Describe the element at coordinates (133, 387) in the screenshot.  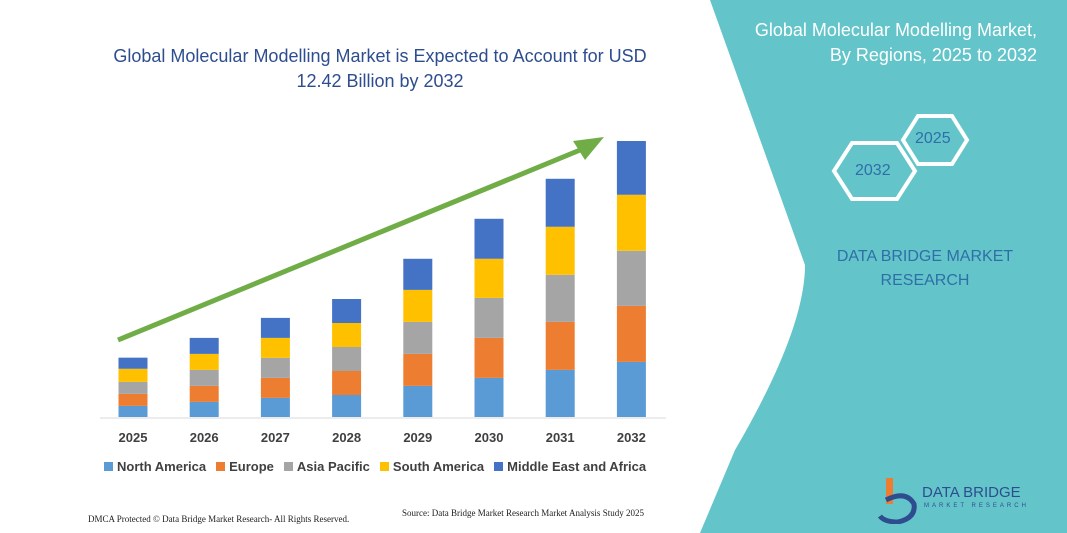
I see `bar-segment-2025-asia-pacific` at that location.